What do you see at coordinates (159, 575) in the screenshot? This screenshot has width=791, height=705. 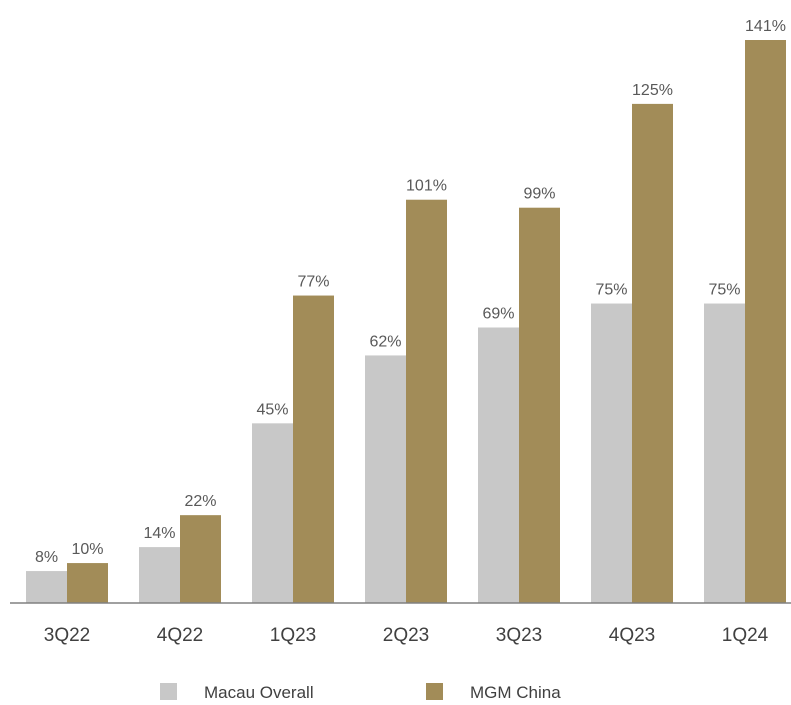 I see `bar-macau-overall-4q22` at bounding box center [159, 575].